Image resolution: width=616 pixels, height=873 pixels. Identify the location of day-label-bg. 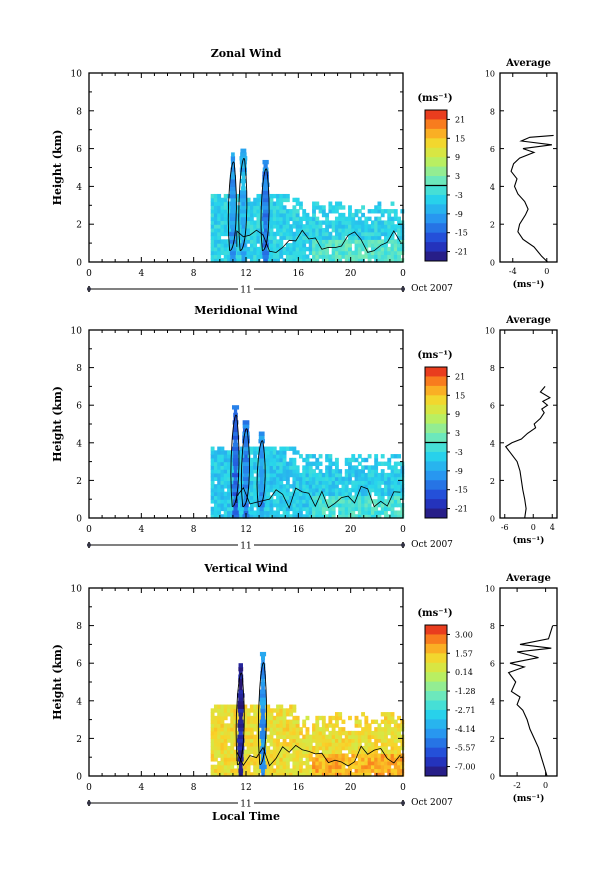
(246, 803).